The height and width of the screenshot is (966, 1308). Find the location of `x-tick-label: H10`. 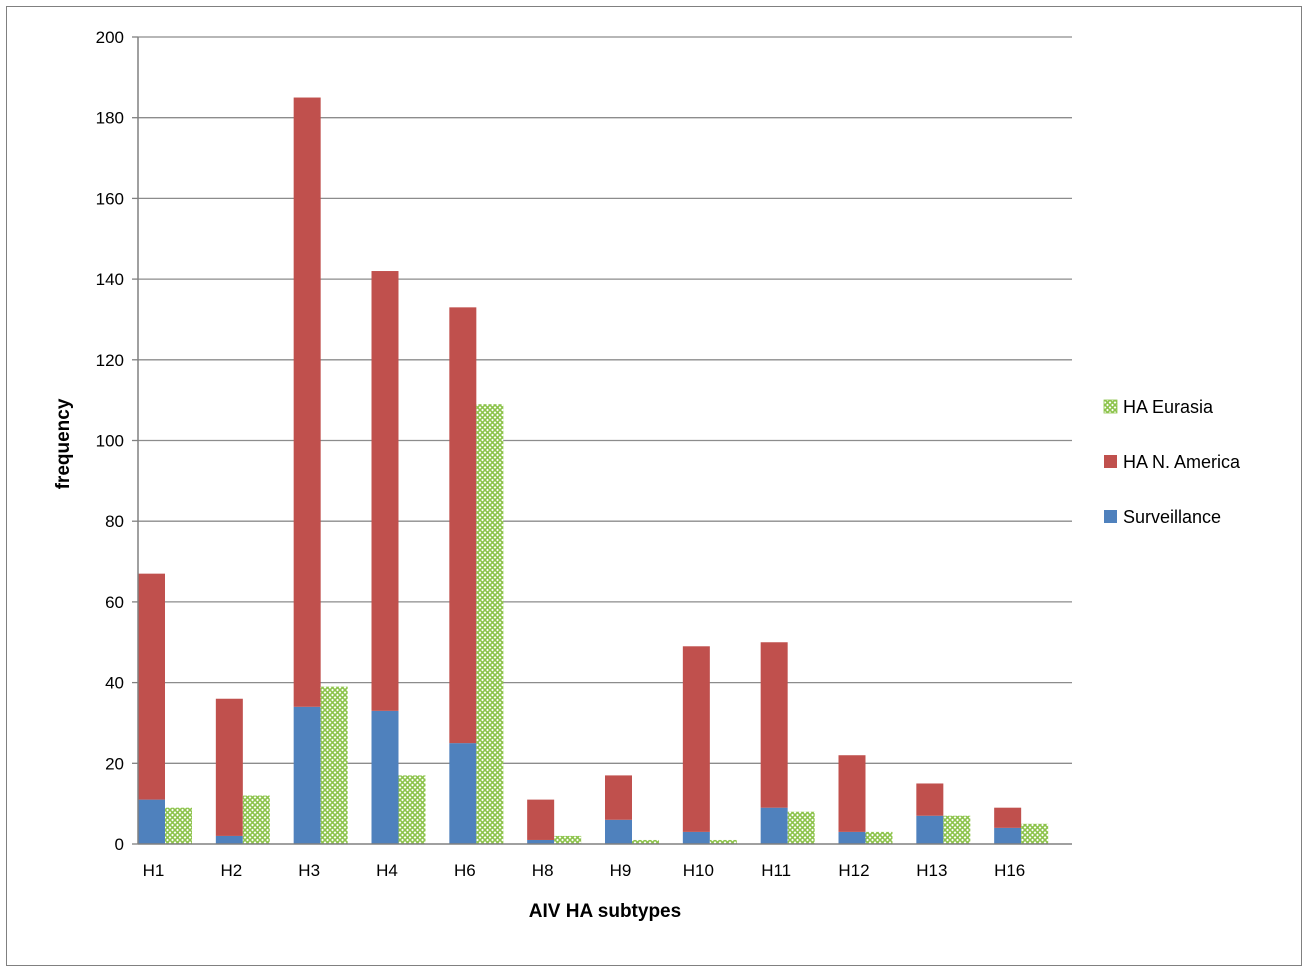

x-tick-label: H10 is located at coordinates (698, 870).